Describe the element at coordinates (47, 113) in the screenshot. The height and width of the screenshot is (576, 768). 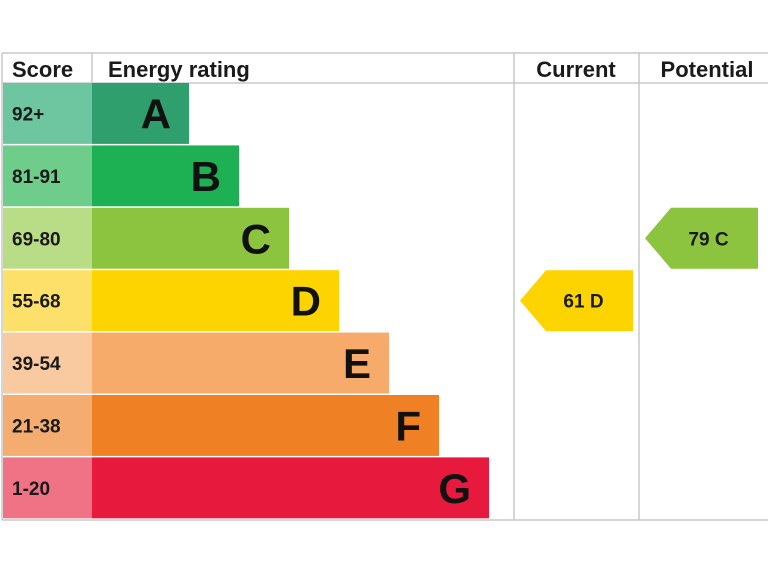
I see `score-cell-a` at that location.